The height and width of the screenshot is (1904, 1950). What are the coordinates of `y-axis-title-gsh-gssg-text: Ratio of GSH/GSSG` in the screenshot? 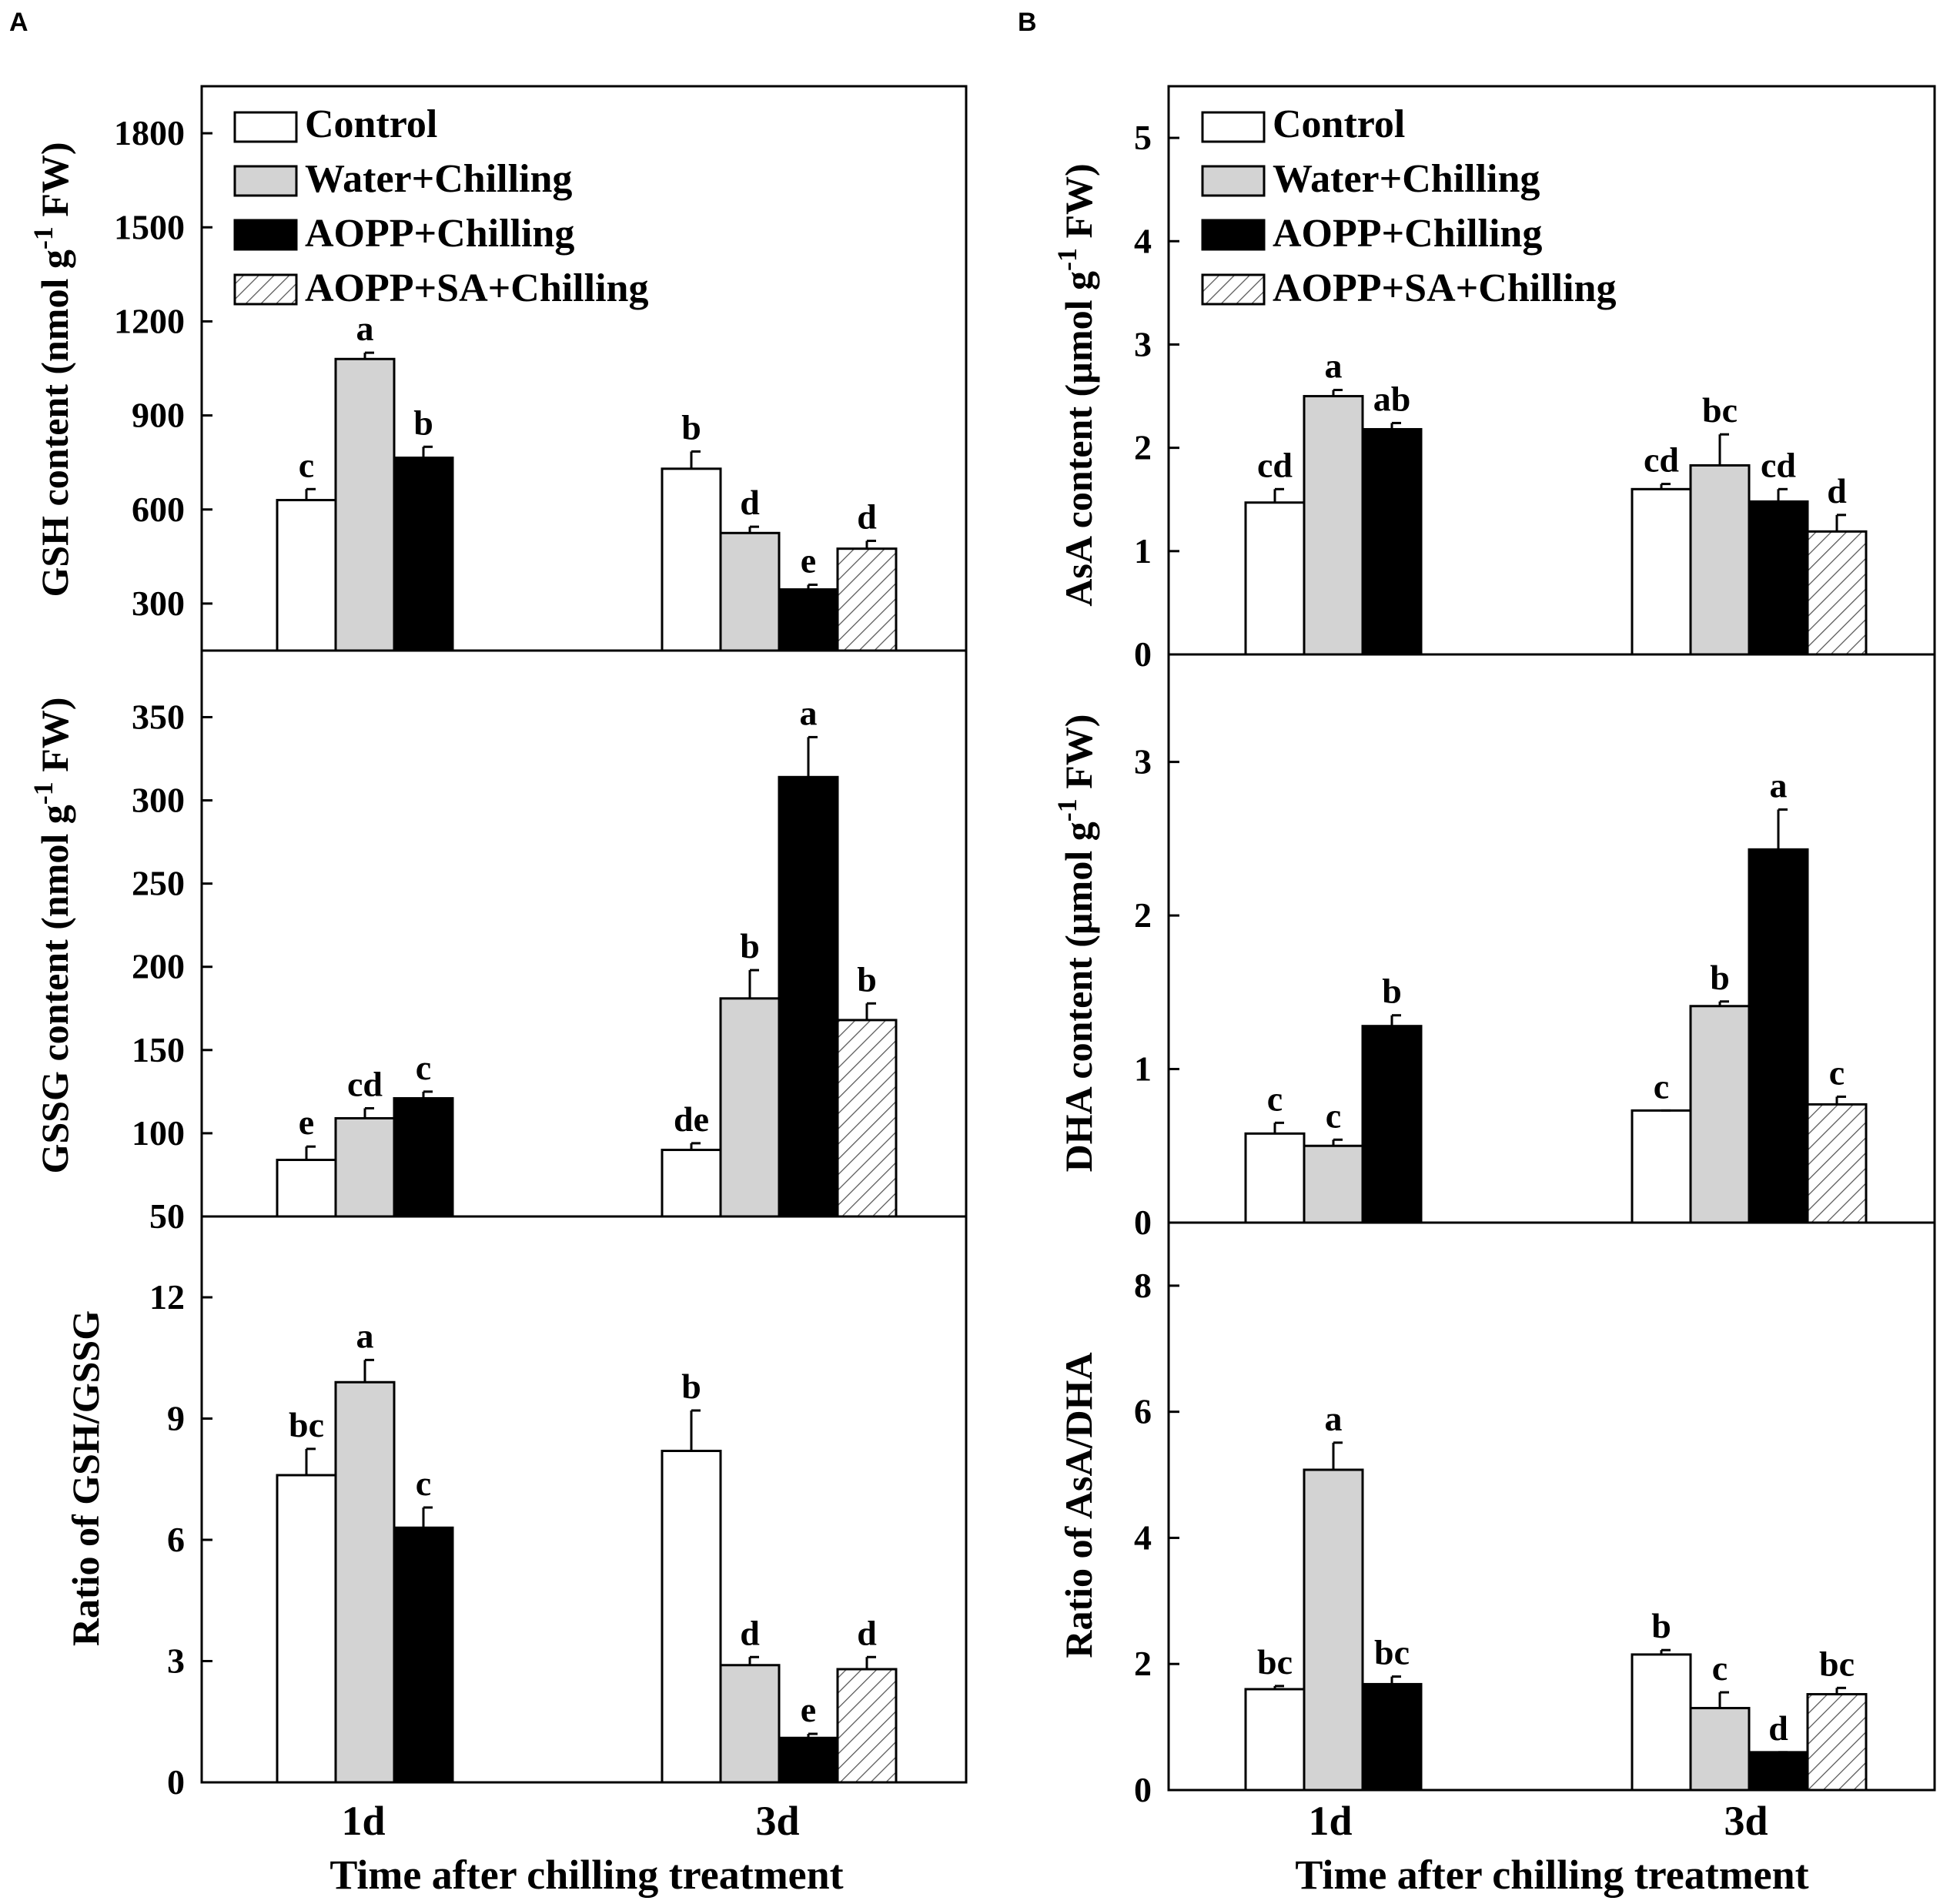 It's located at (86, 1478).